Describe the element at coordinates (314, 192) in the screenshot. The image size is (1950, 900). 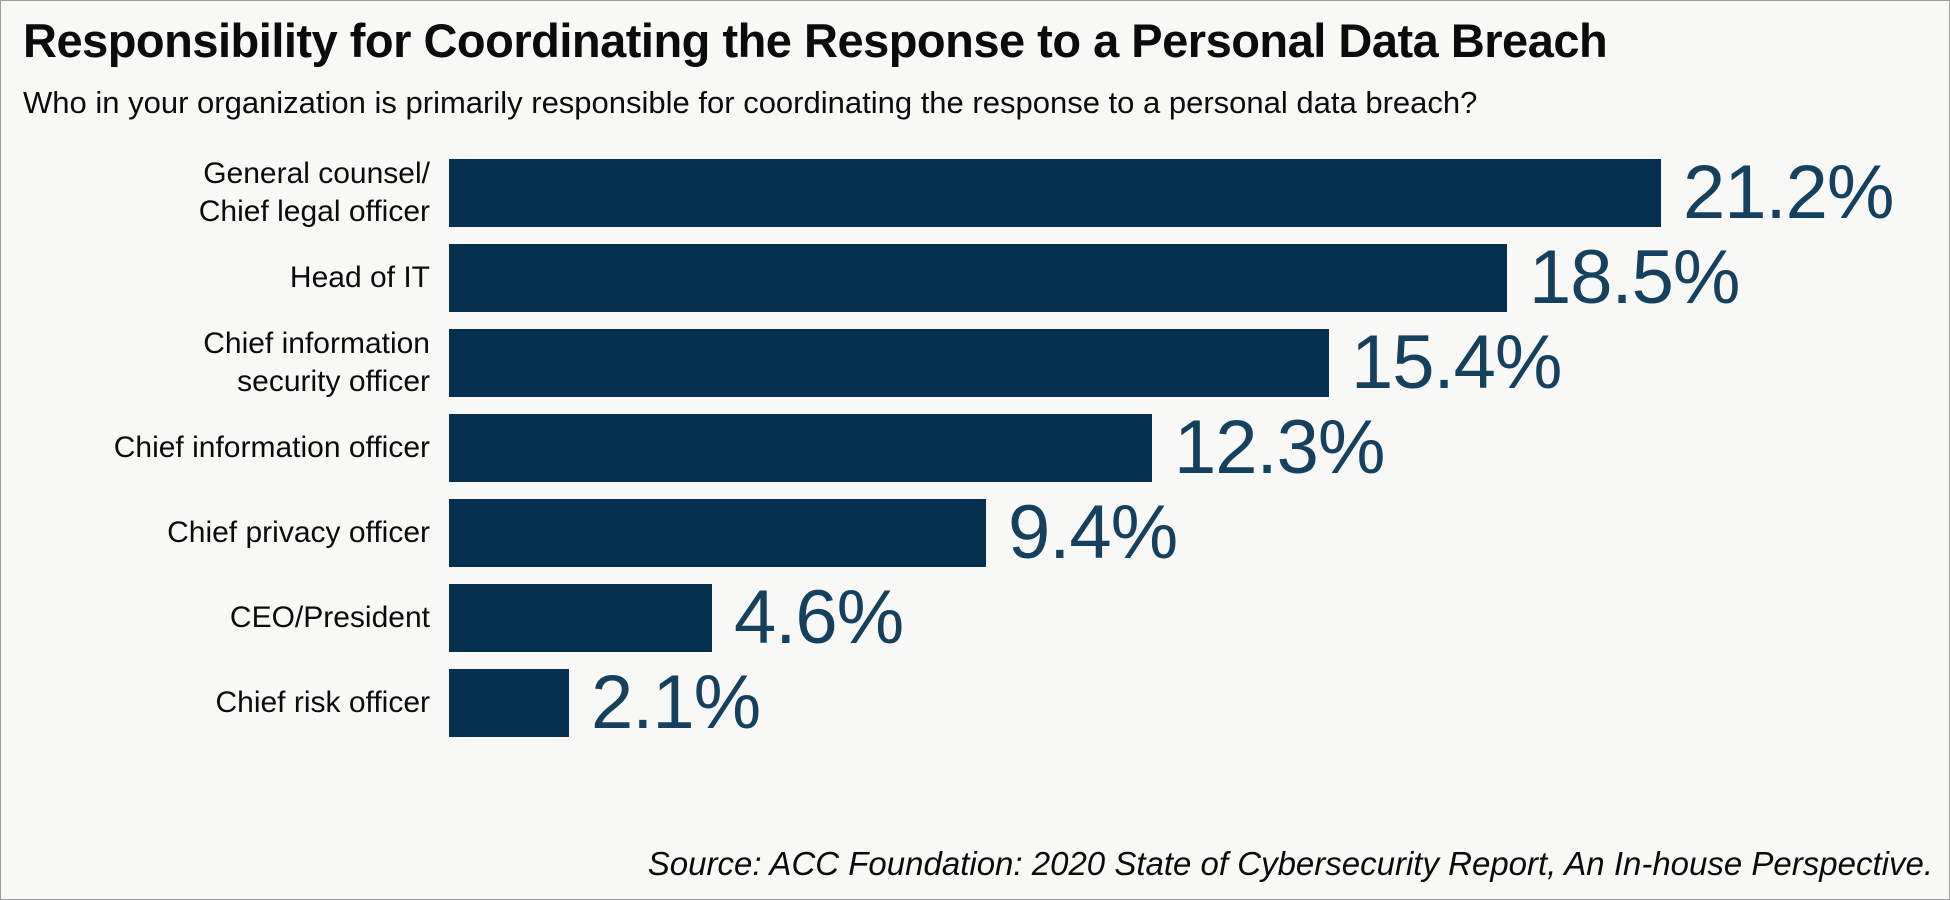
I see `category-label: General counsel/ Chief legal officer` at that location.